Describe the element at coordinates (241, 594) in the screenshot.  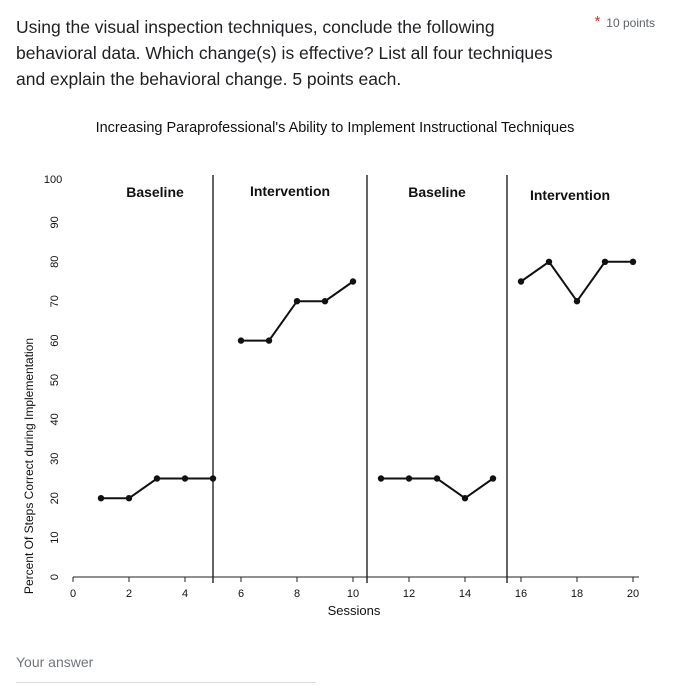
I see `x-tick-label: 6` at that location.